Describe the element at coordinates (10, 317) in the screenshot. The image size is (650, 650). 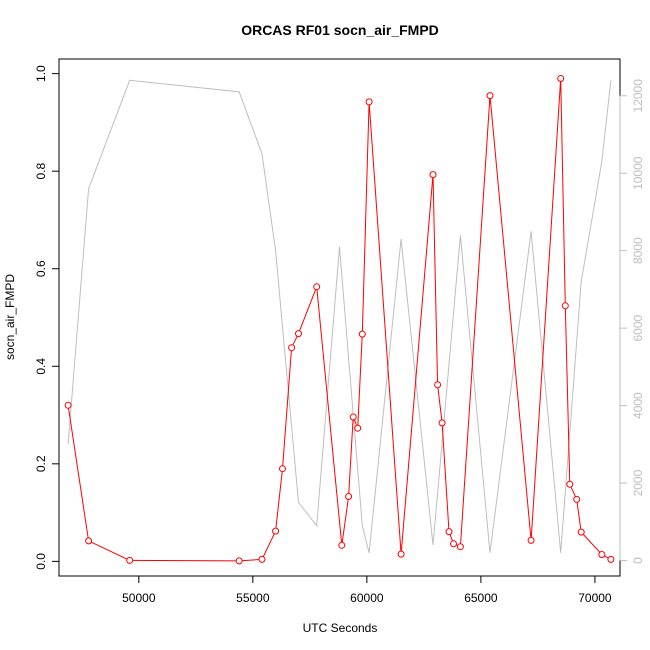
I see `y-axis-label: socn_air_FMPD` at that location.